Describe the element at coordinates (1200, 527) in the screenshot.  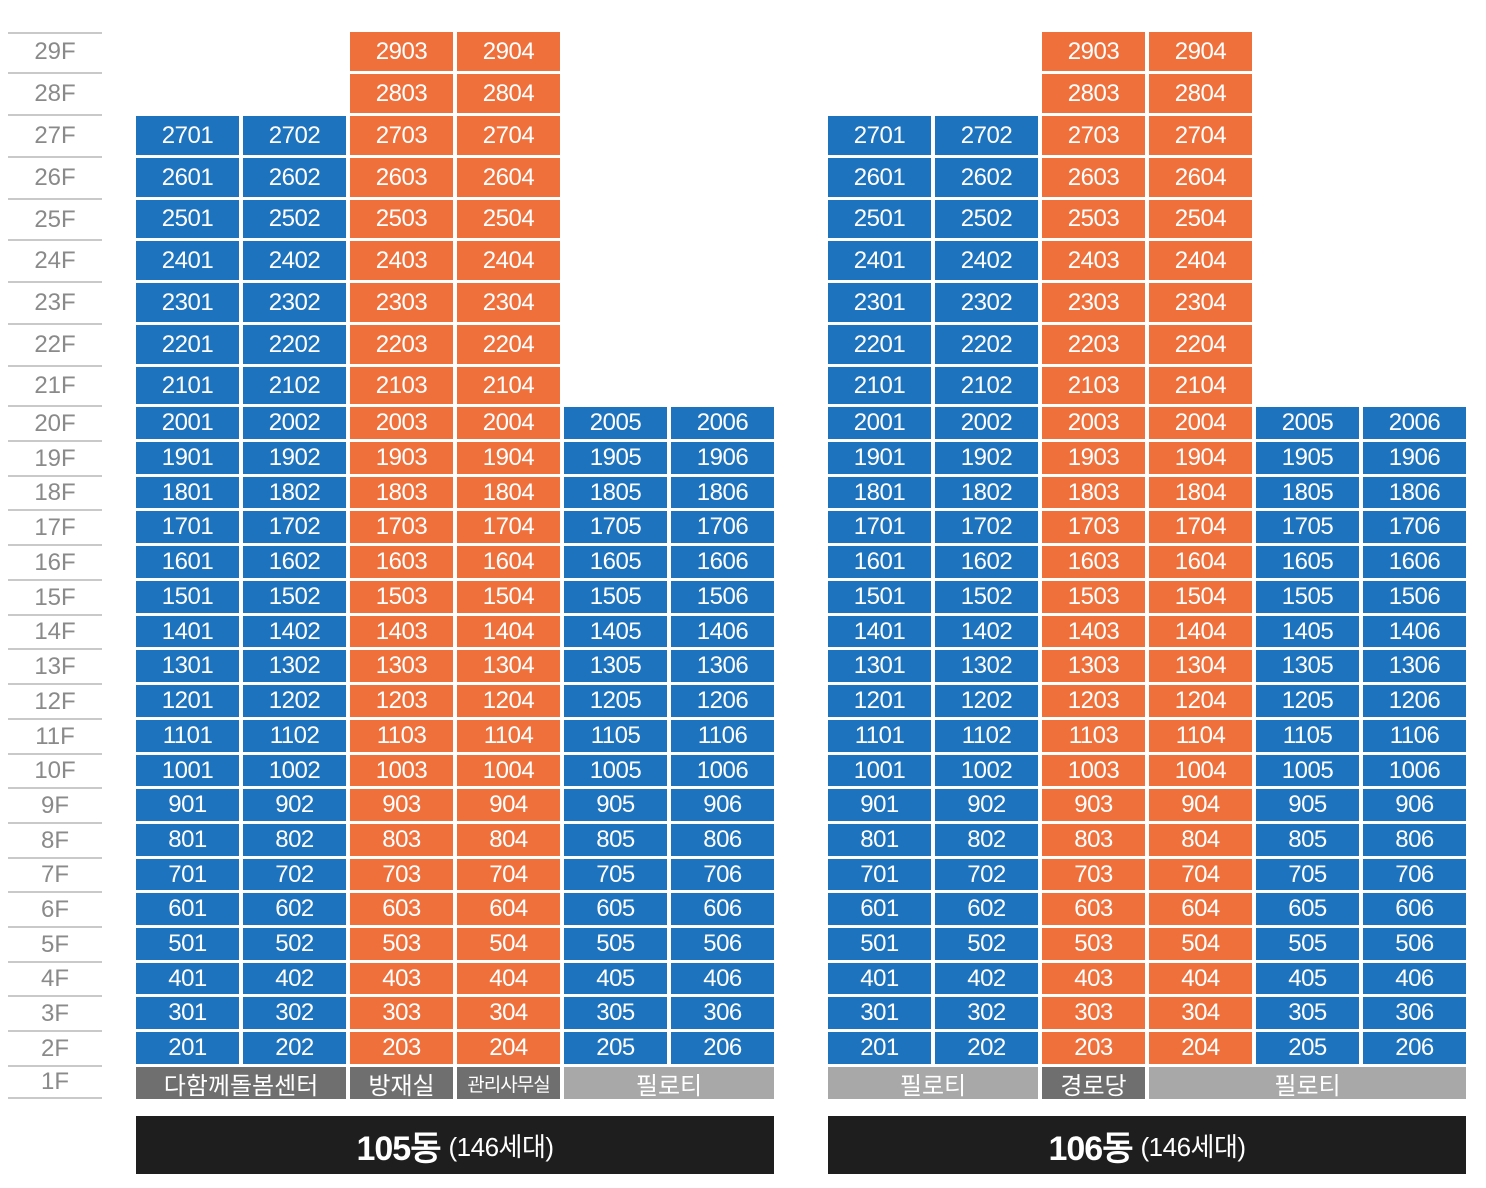
I see `unit-cell: 1704` at that location.